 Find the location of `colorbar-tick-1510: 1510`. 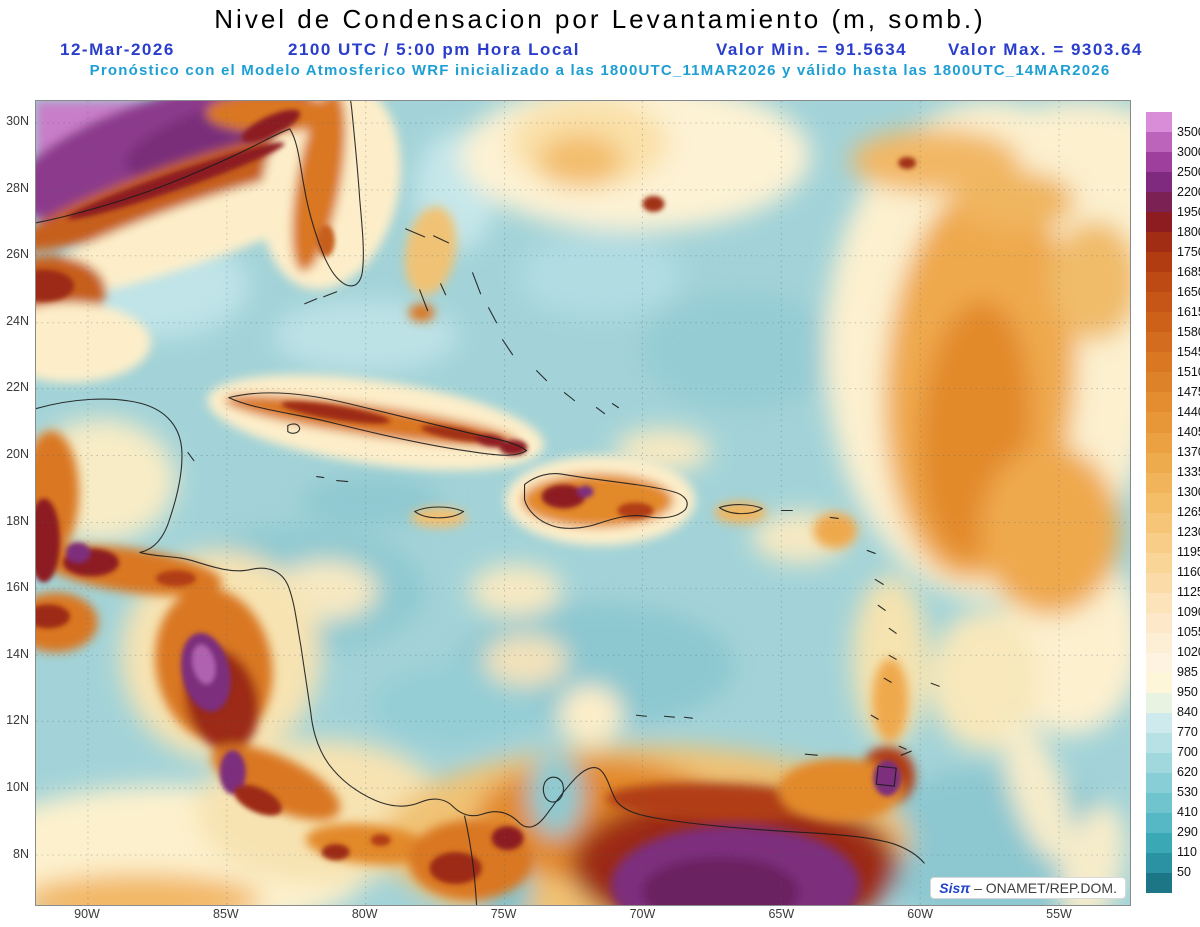

colorbar-tick-1510: 1510 is located at coordinates (1188, 371).